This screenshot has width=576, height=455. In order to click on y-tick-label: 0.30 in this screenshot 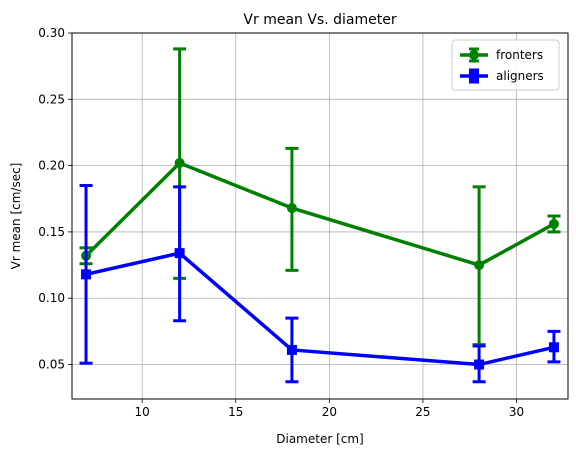, I will do `click(51, 33)`.